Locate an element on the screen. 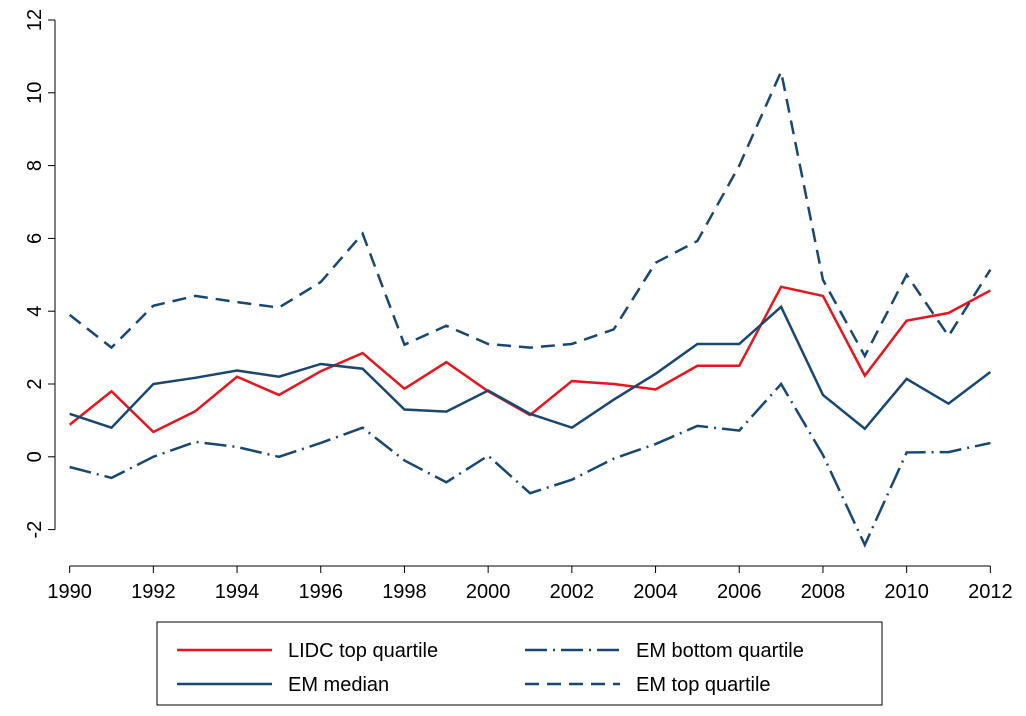 This screenshot has height=716, width=1026. legend-label: EM bottom quartile is located at coordinates (720, 651).